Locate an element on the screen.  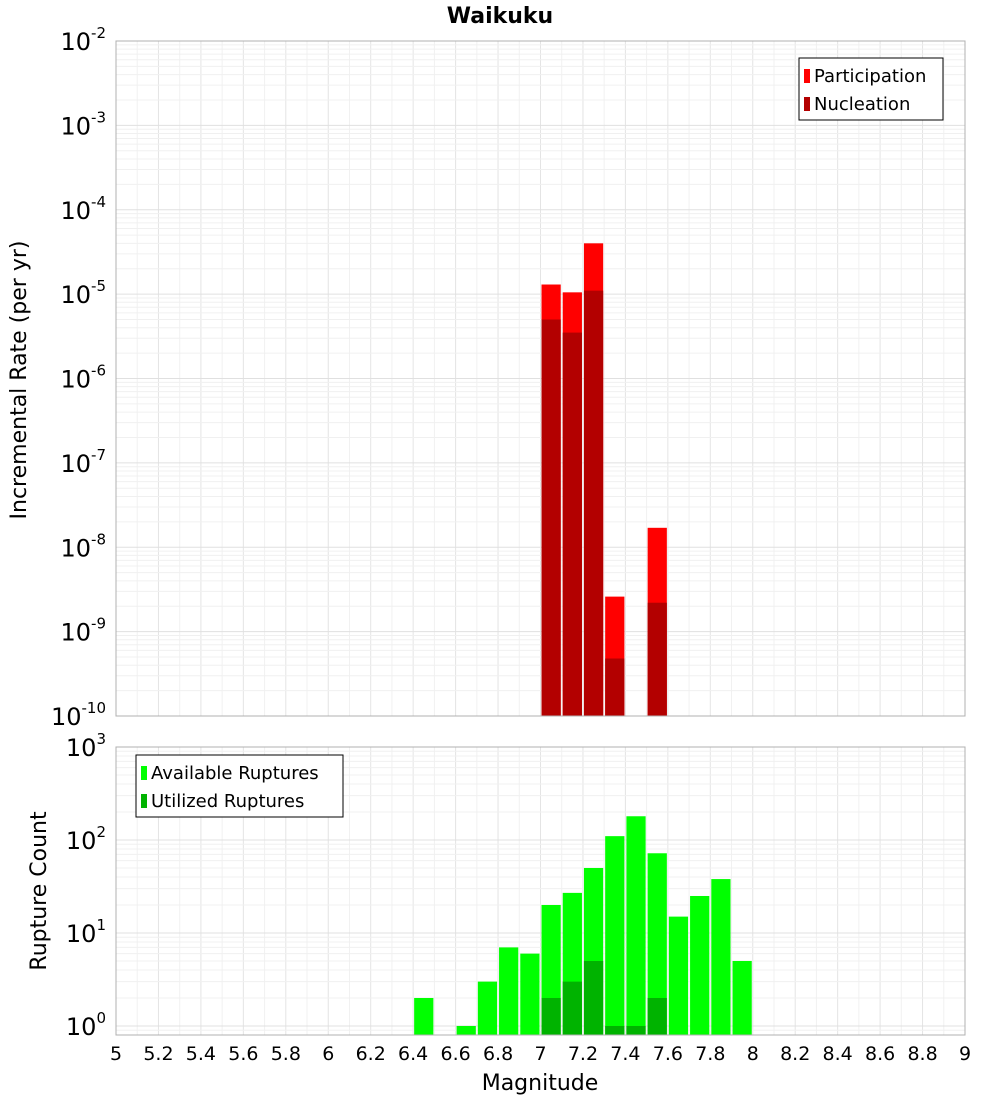
y-tick-exponent: -6 is located at coordinates (98, 371).